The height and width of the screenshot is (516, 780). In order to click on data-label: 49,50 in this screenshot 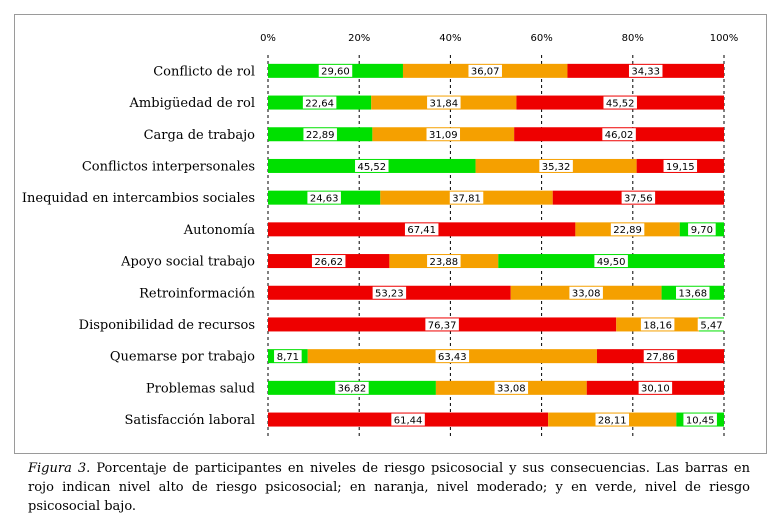, I will do `click(611, 262)`.